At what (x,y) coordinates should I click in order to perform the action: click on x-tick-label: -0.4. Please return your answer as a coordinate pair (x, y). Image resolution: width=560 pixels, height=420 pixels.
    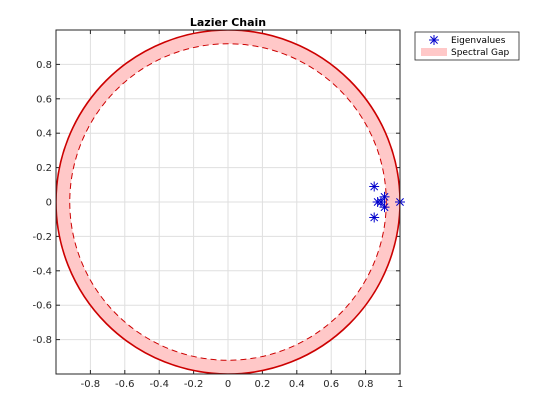
    Looking at the image, I should click on (159, 384).